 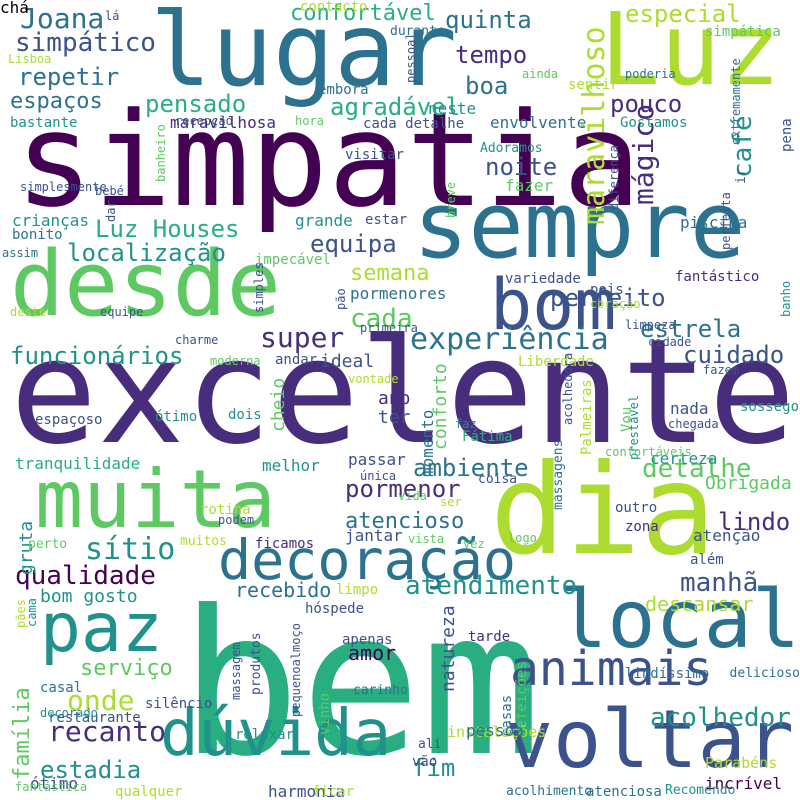 What do you see at coordinates (707, 560) in the screenshot?
I see `word-alem: além` at bounding box center [707, 560].